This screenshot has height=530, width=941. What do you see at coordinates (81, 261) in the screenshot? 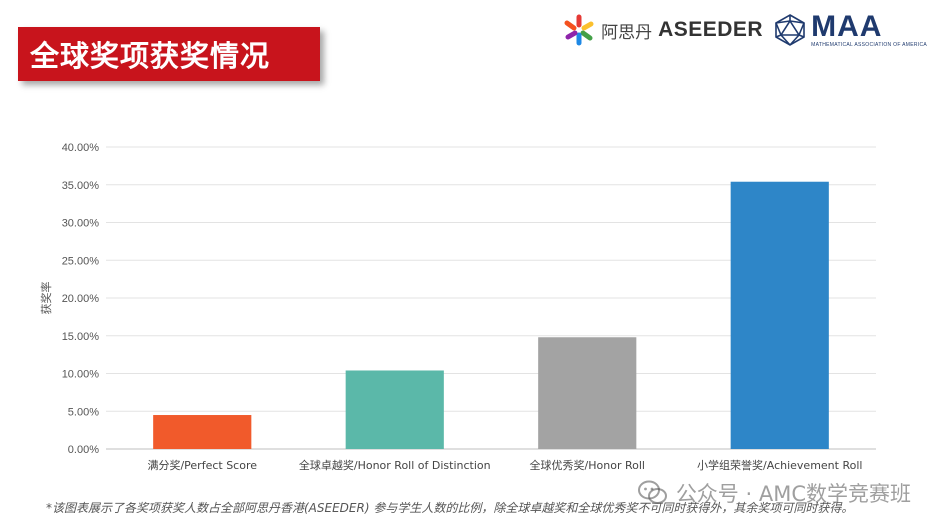
I see `y-tick-label: 25.00%` at bounding box center [81, 261].